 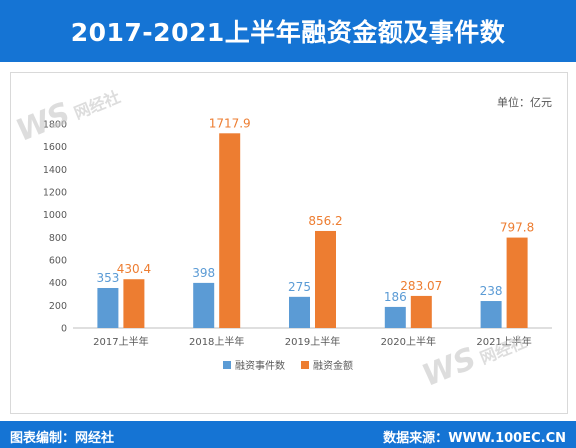 What do you see at coordinates (325, 221) in the screenshot?
I see `data-label: 856.2` at bounding box center [325, 221].